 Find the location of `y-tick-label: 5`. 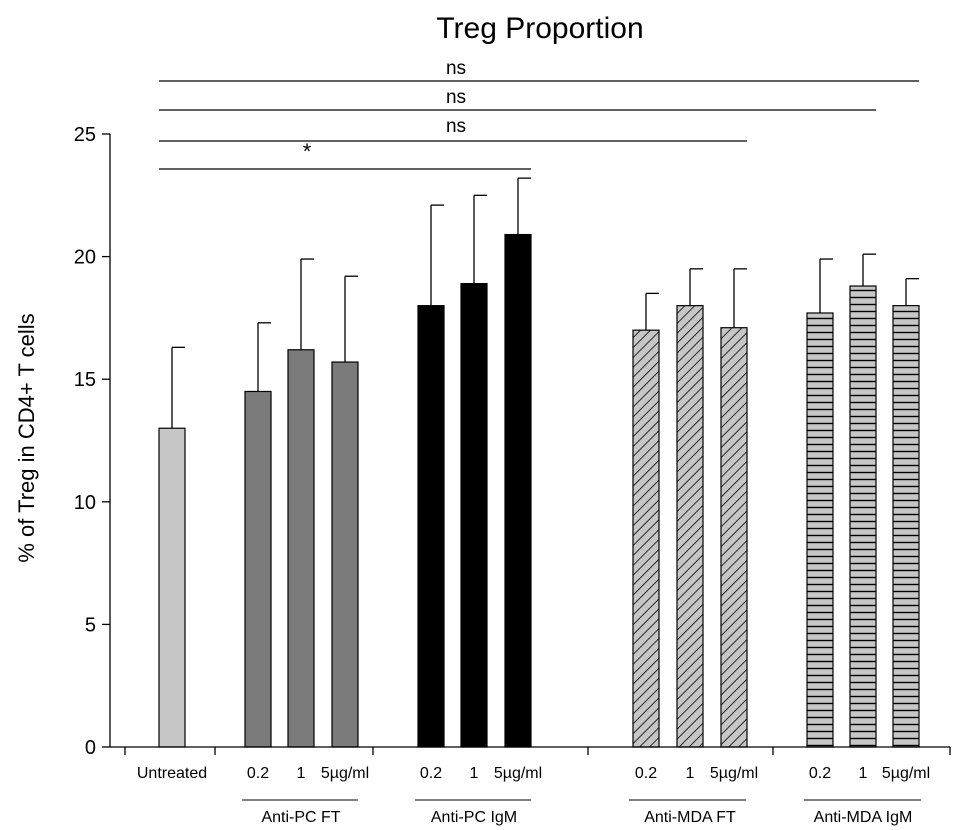

y-tick-label: 5 is located at coordinates (90, 625).